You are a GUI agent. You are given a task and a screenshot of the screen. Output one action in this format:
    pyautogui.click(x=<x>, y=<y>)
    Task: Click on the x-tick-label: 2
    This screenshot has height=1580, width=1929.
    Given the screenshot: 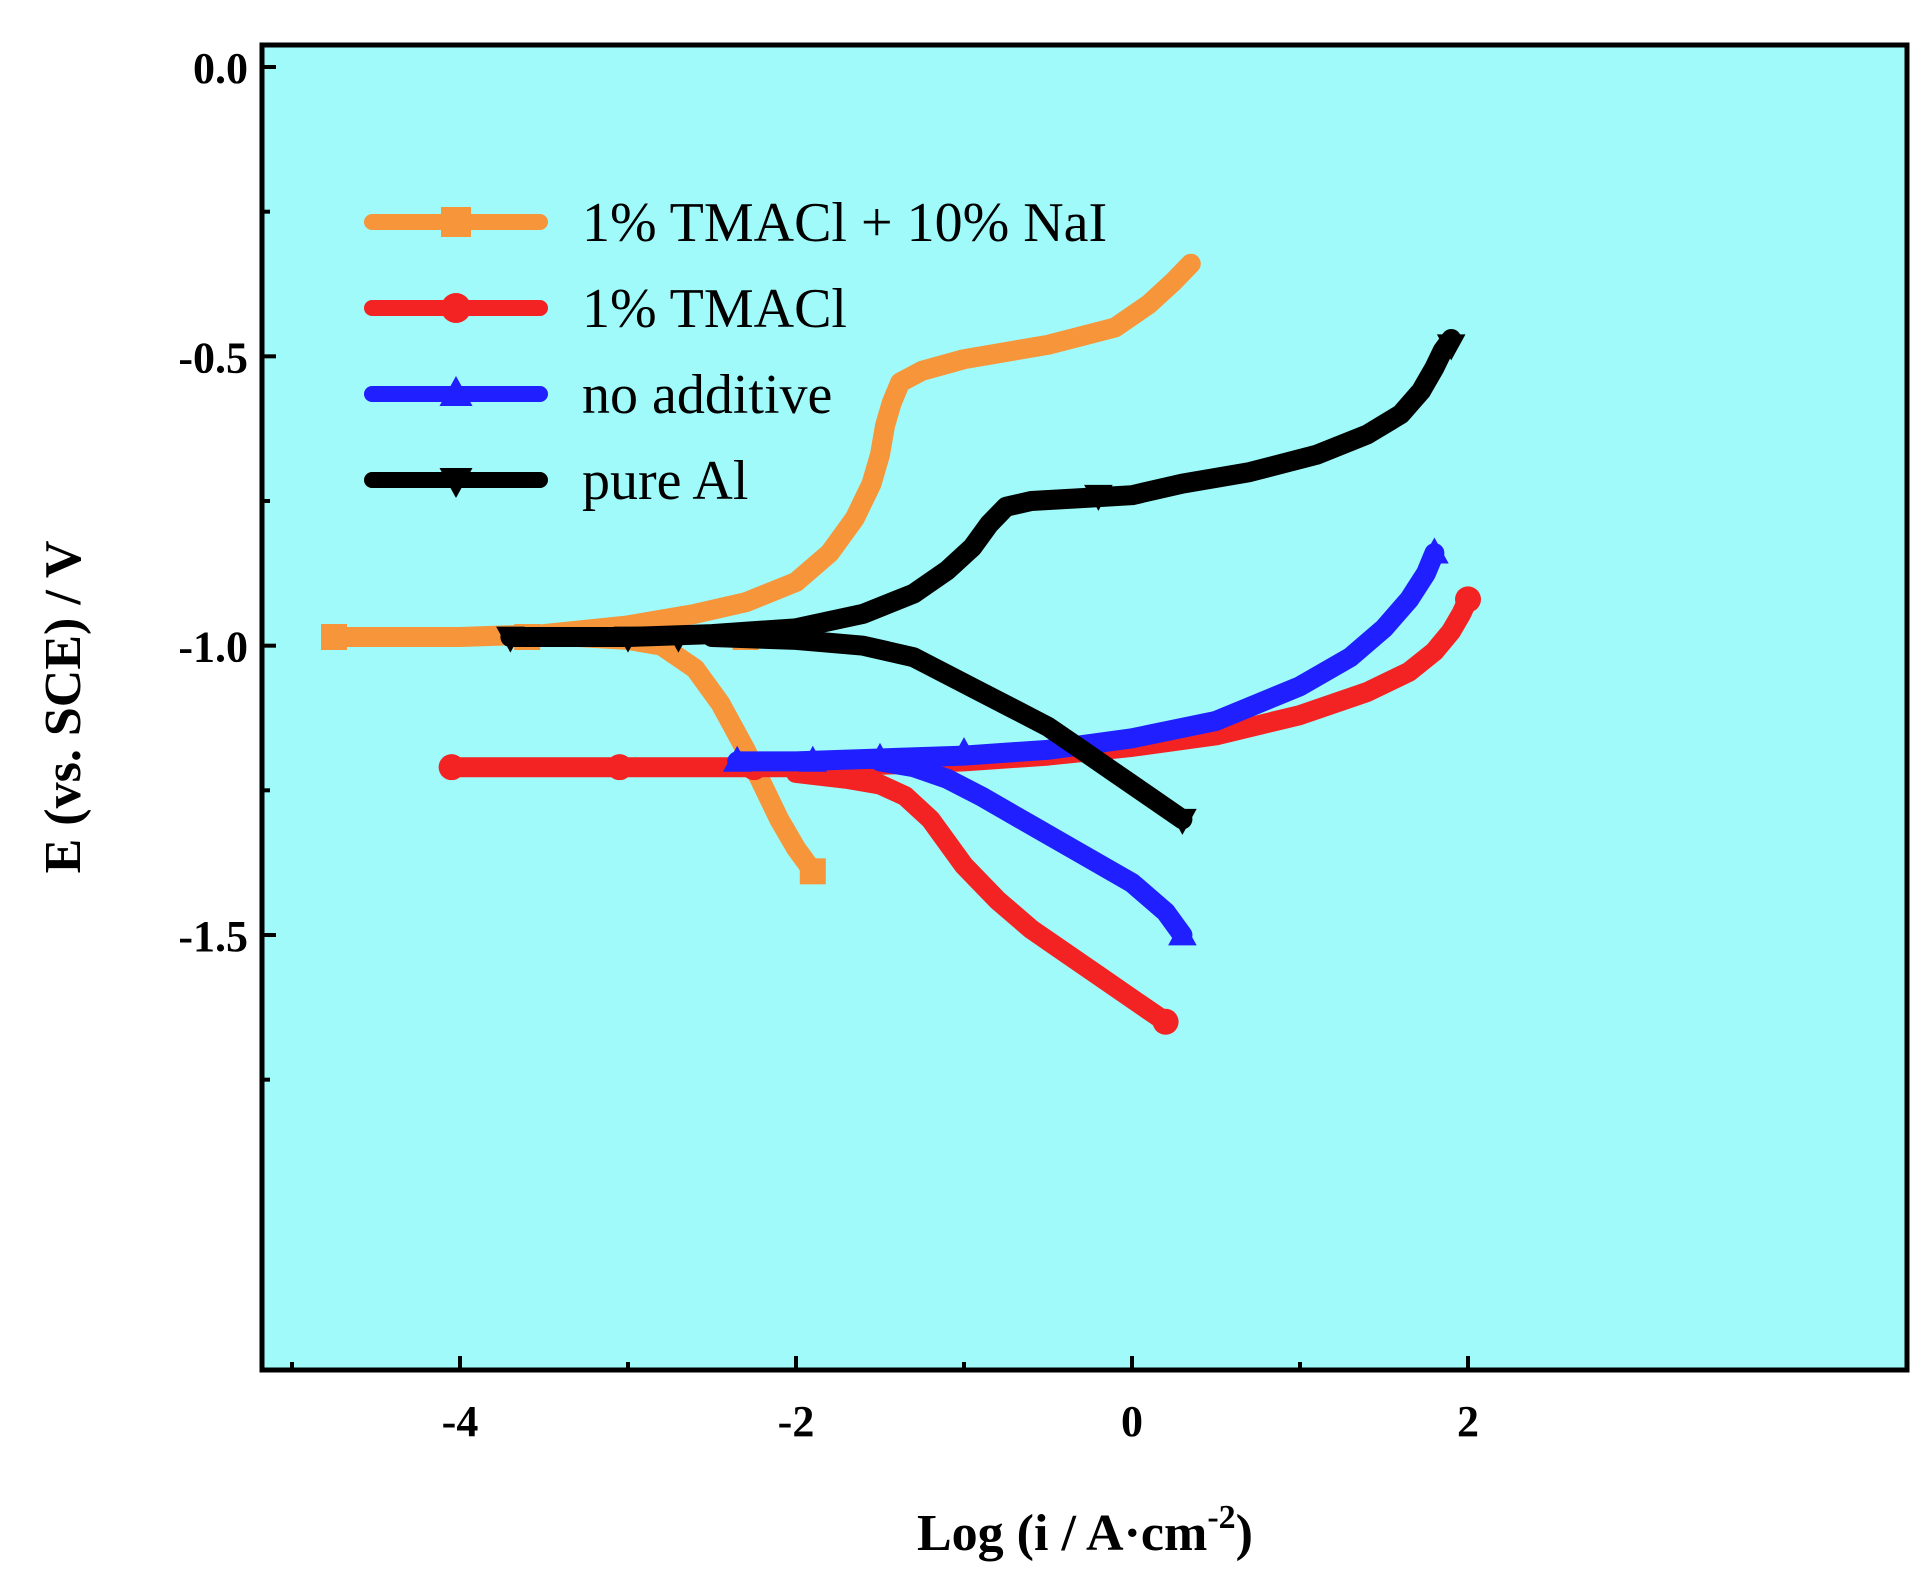 What is the action you would take?
    pyautogui.click(x=1468, y=1421)
    